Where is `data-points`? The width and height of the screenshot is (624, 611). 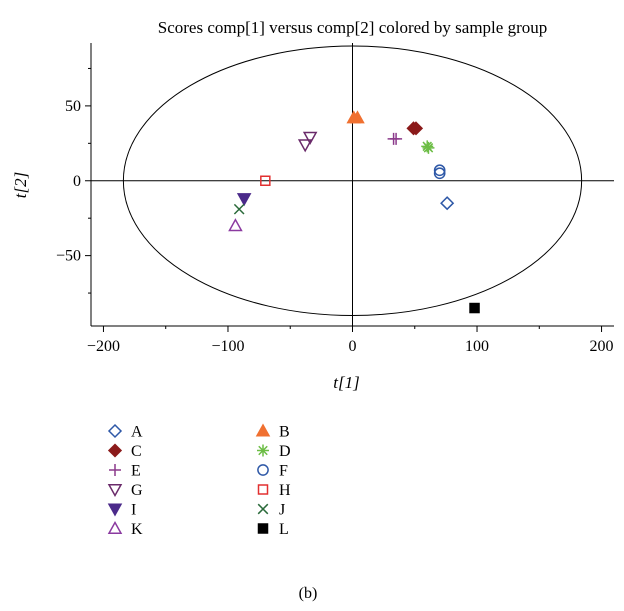 data-points is located at coordinates (354, 212).